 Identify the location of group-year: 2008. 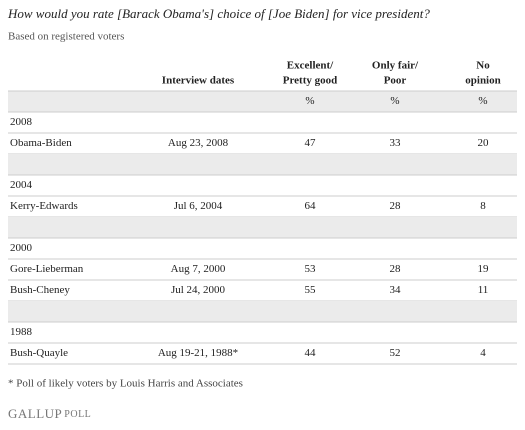
(21, 122).